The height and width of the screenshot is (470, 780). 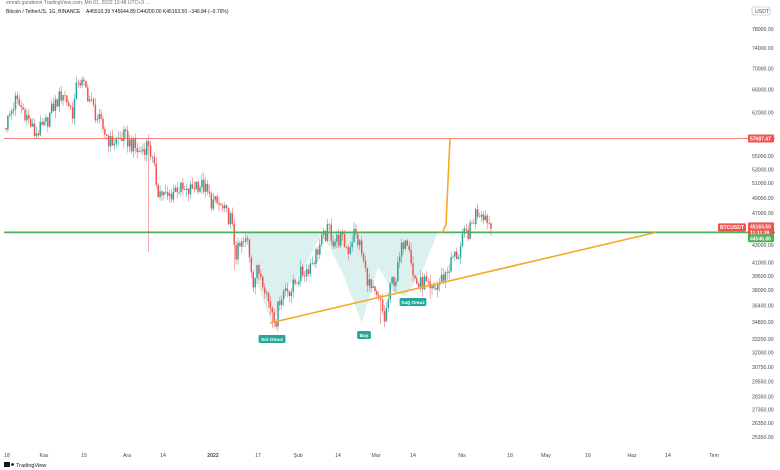 What do you see at coordinates (446, 186) in the screenshot?
I see `target-projection-line` at bounding box center [446, 186].